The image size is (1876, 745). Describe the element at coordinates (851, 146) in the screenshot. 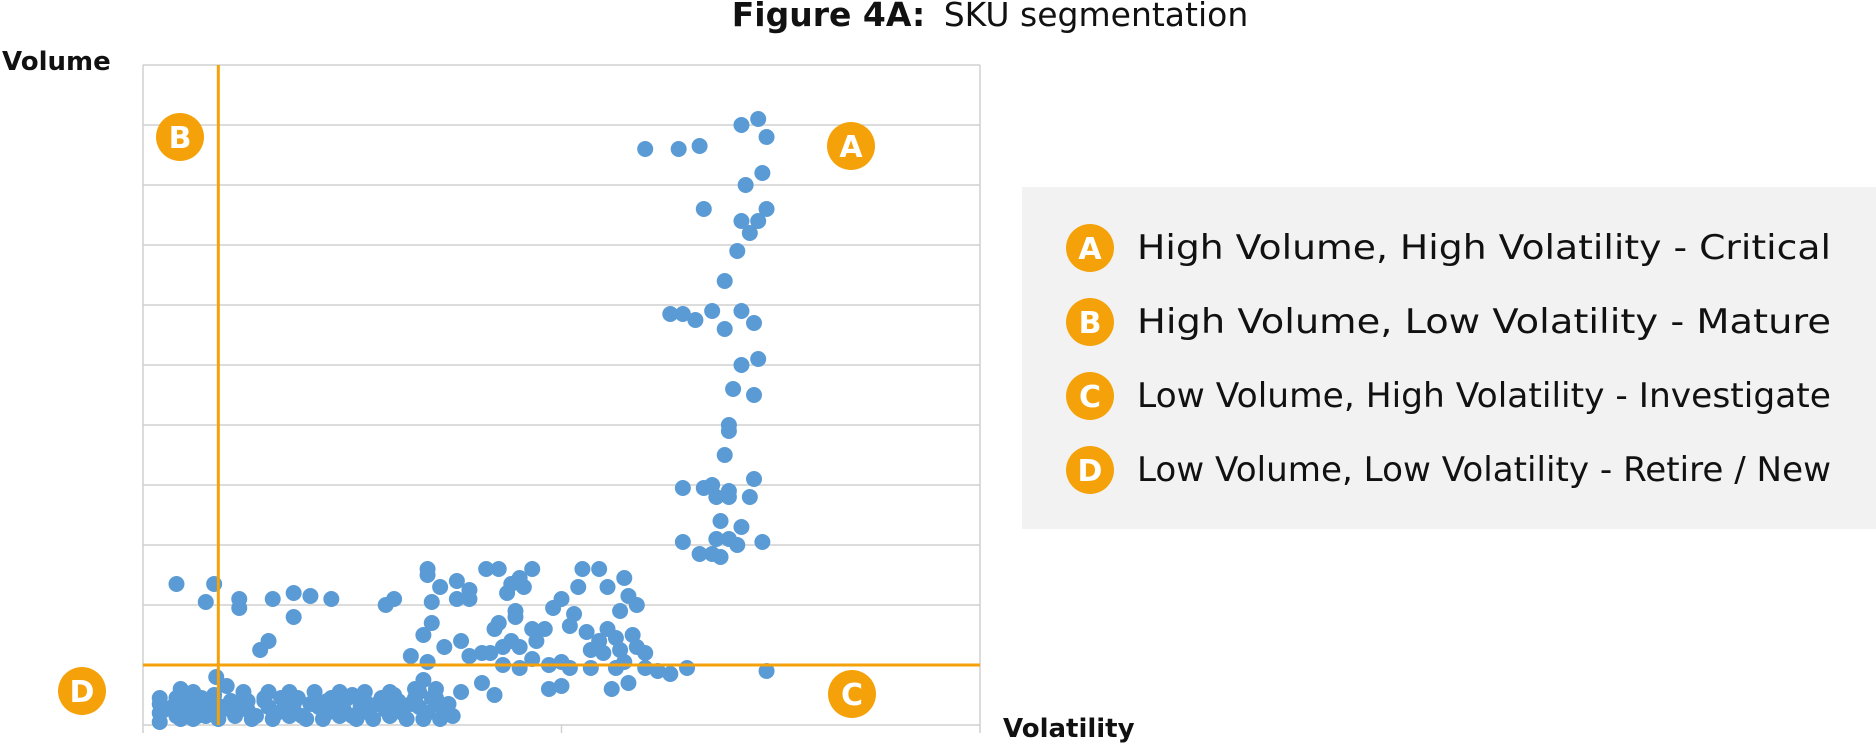

I see `quadrant-badge-a: A` at that location.